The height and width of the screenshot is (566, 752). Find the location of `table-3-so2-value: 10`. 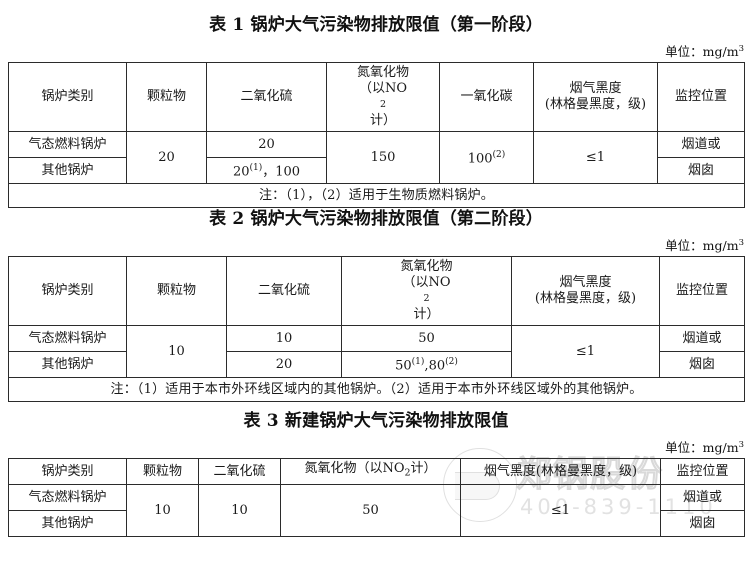

table-3-so2-value: 10 is located at coordinates (239, 511).